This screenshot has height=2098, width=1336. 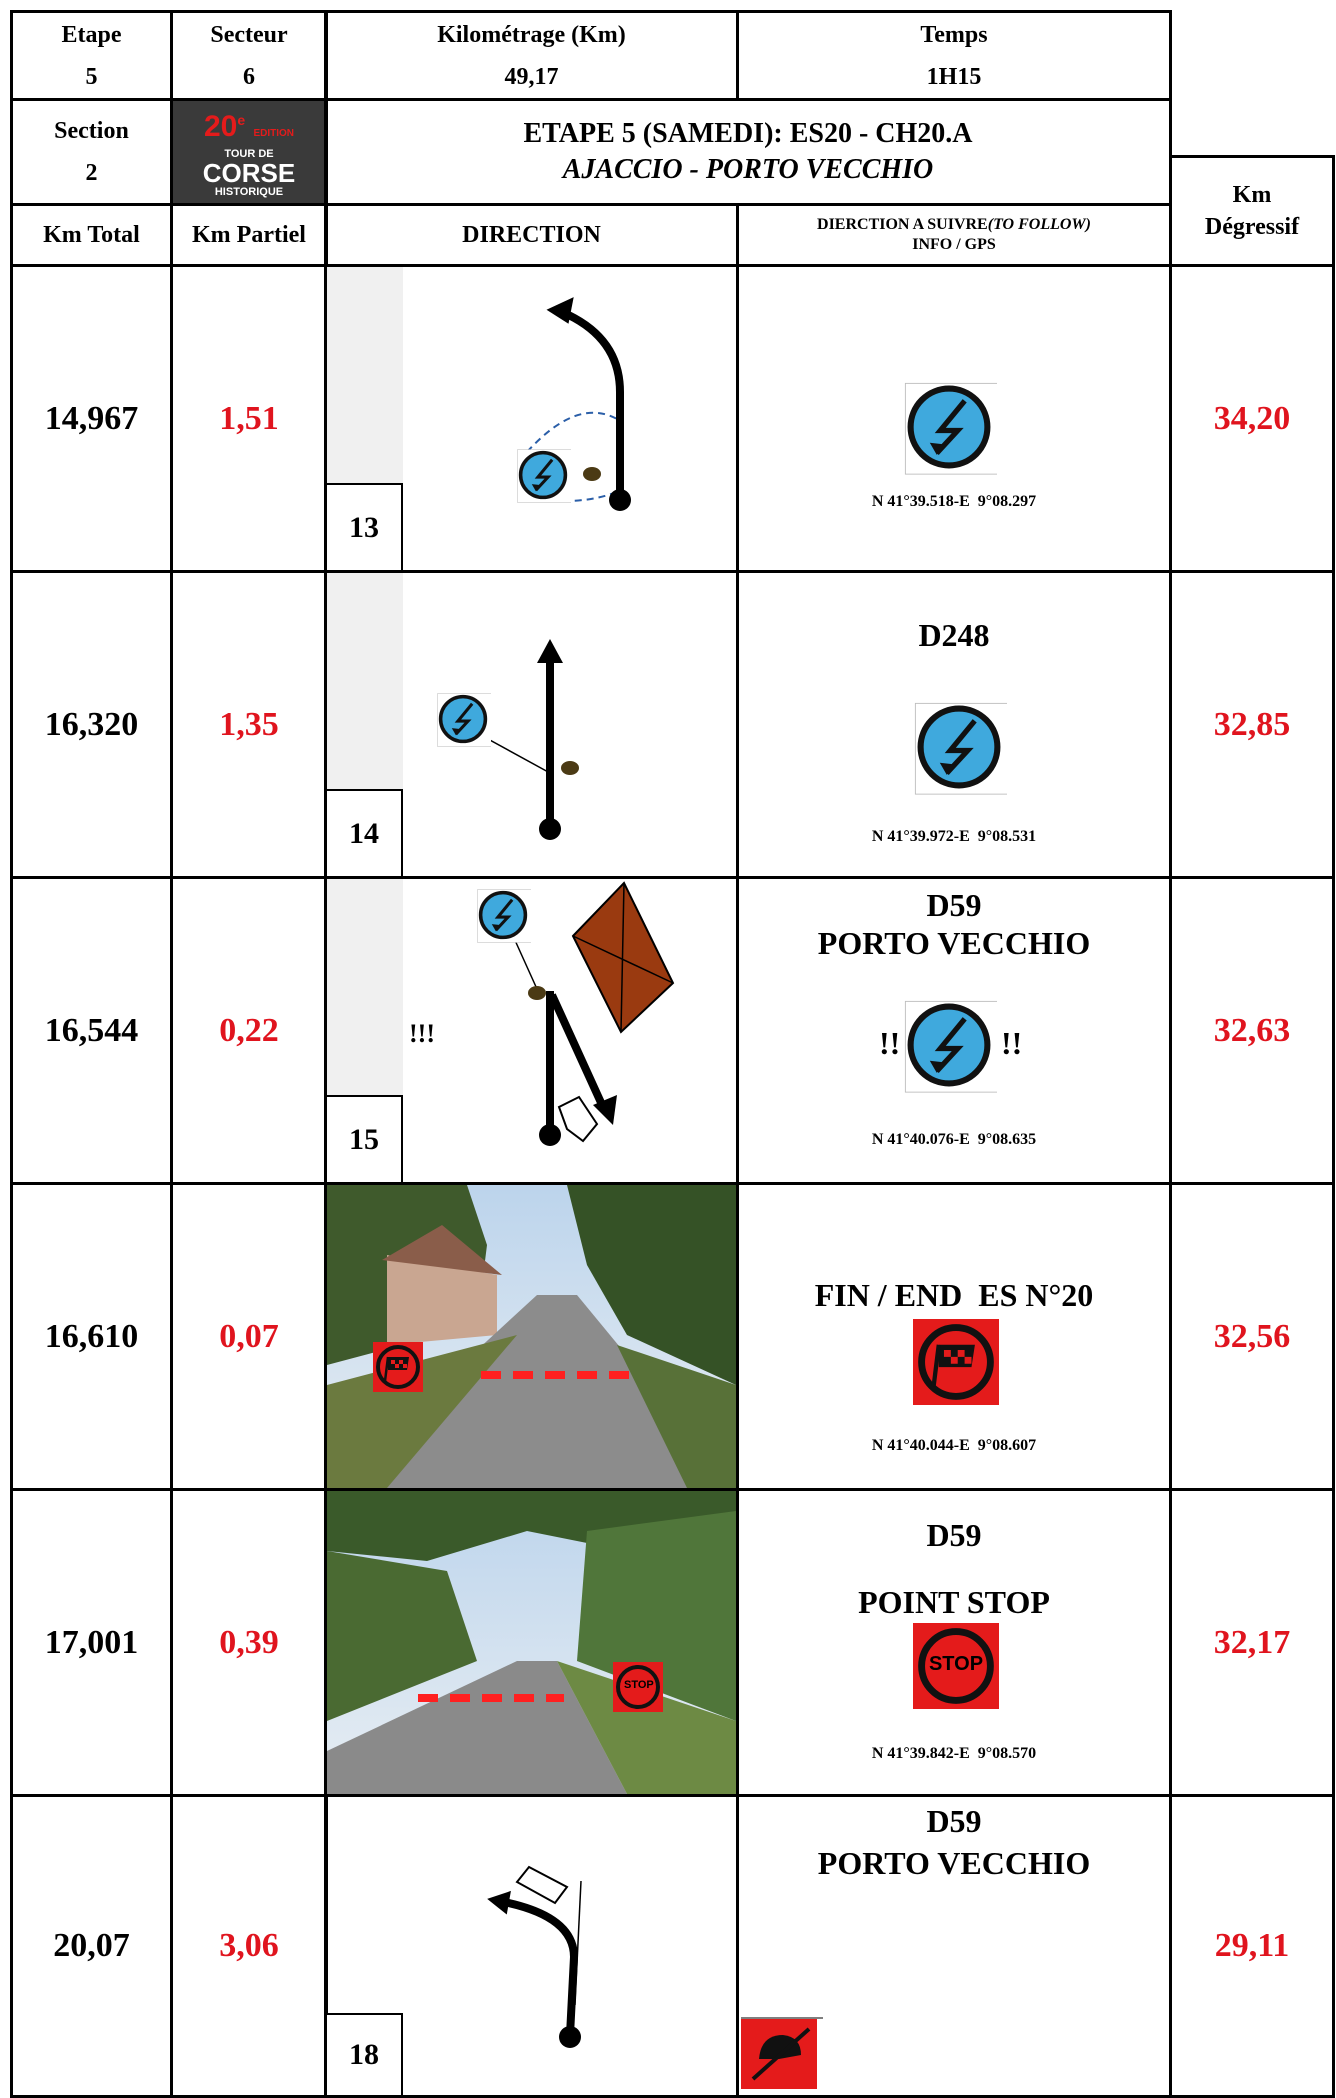 I want to click on value: 32,85, so click(x=1252, y=724).